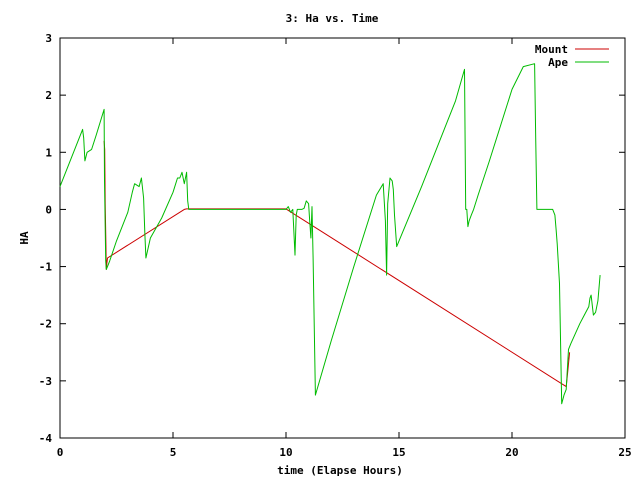 This screenshot has width=640, height=480. I want to click on y-tick-label: 2, so click(48, 95).